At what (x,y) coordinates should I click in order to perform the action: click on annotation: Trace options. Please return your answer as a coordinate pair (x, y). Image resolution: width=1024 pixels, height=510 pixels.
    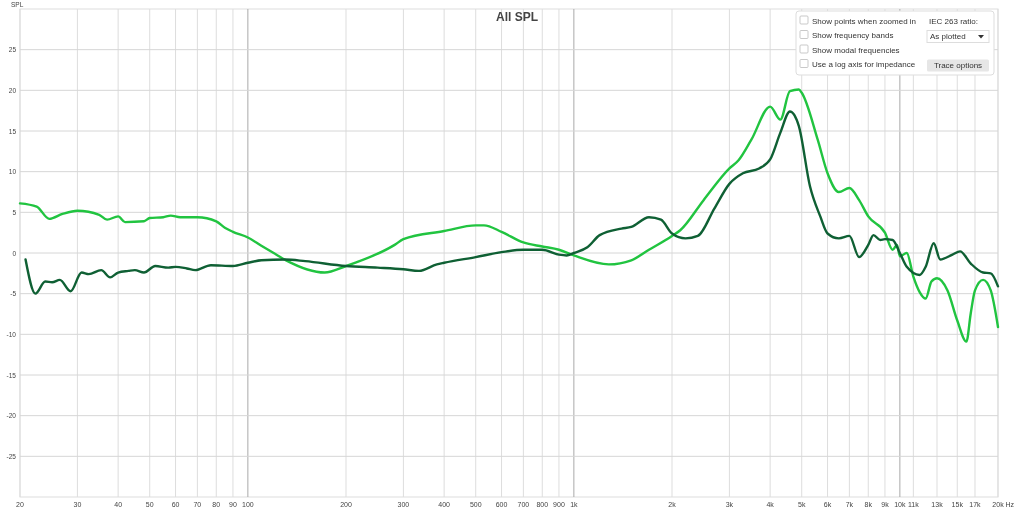
    Looking at the image, I should click on (958, 65).